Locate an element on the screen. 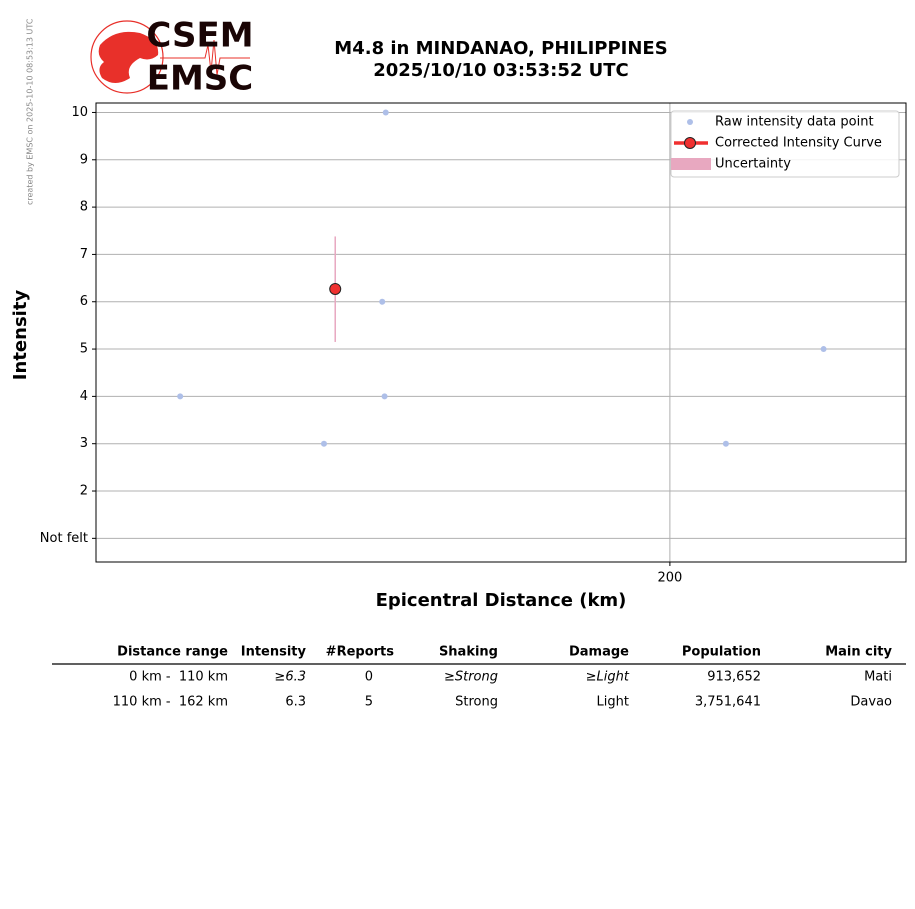 The image size is (915, 909). logo-text: EMSC is located at coordinates (200, 79).